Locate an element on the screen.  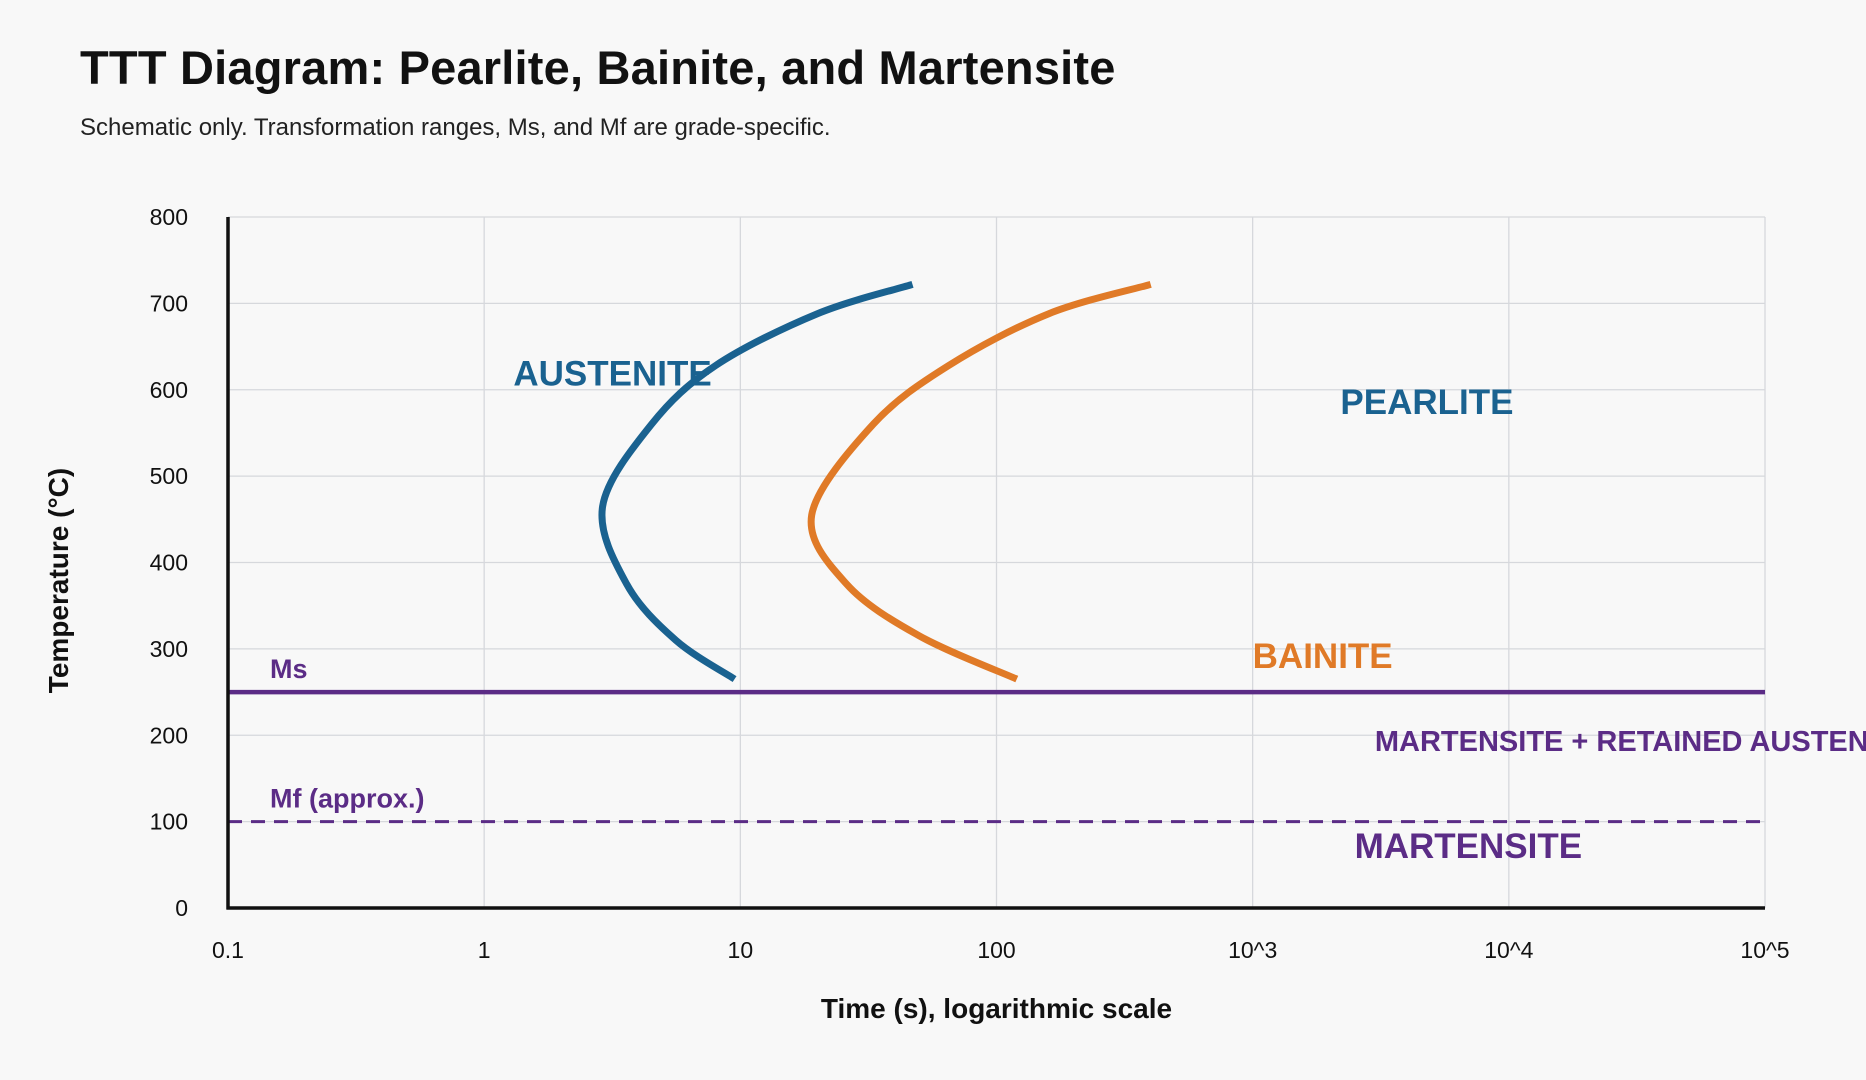
mf-label: Mf (approx.) is located at coordinates (347, 799).